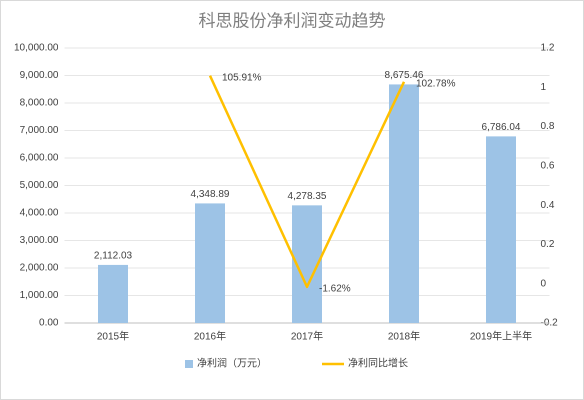 The width and height of the screenshot is (584, 400). Describe the element at coordinates (544, 283) in the screenshot. I see `y2-tick-label: 0` at that location.